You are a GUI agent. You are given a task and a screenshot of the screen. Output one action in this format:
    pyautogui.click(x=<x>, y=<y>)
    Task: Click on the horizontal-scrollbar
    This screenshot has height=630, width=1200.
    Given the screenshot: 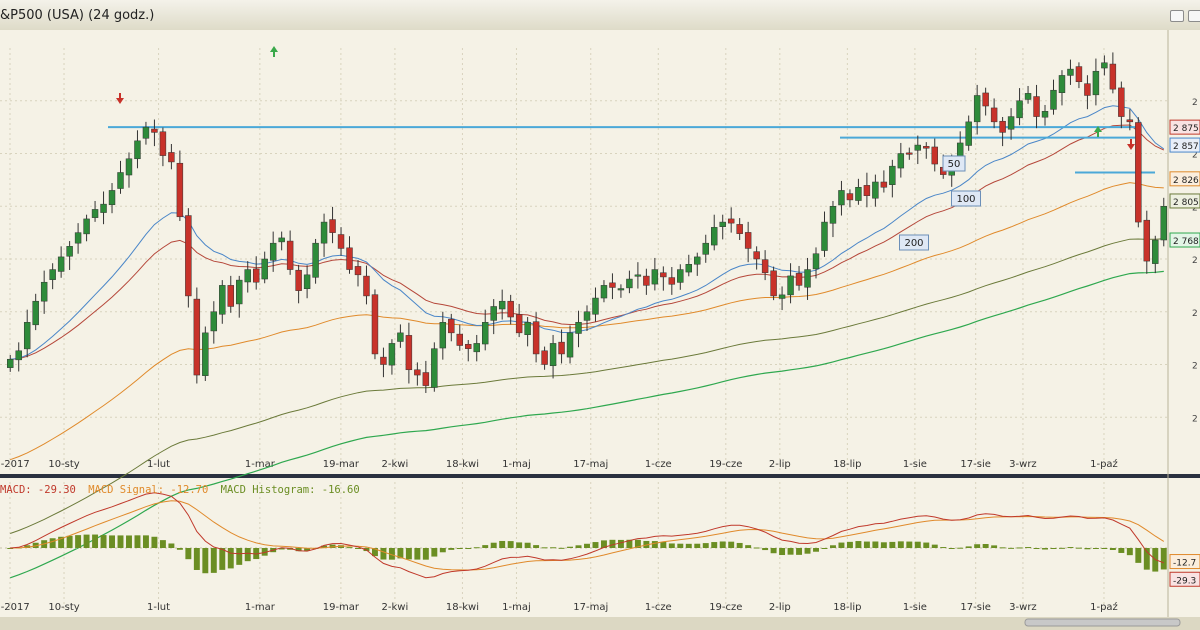 What is the action you would take?
    pyautogui.click(x=1102, y=622)
    